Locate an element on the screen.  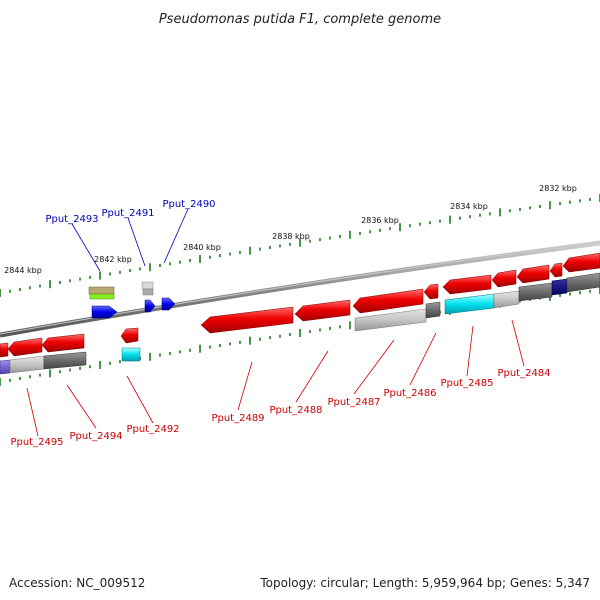
gene-label: Pput_2485 is located at coordinates (466, 383).